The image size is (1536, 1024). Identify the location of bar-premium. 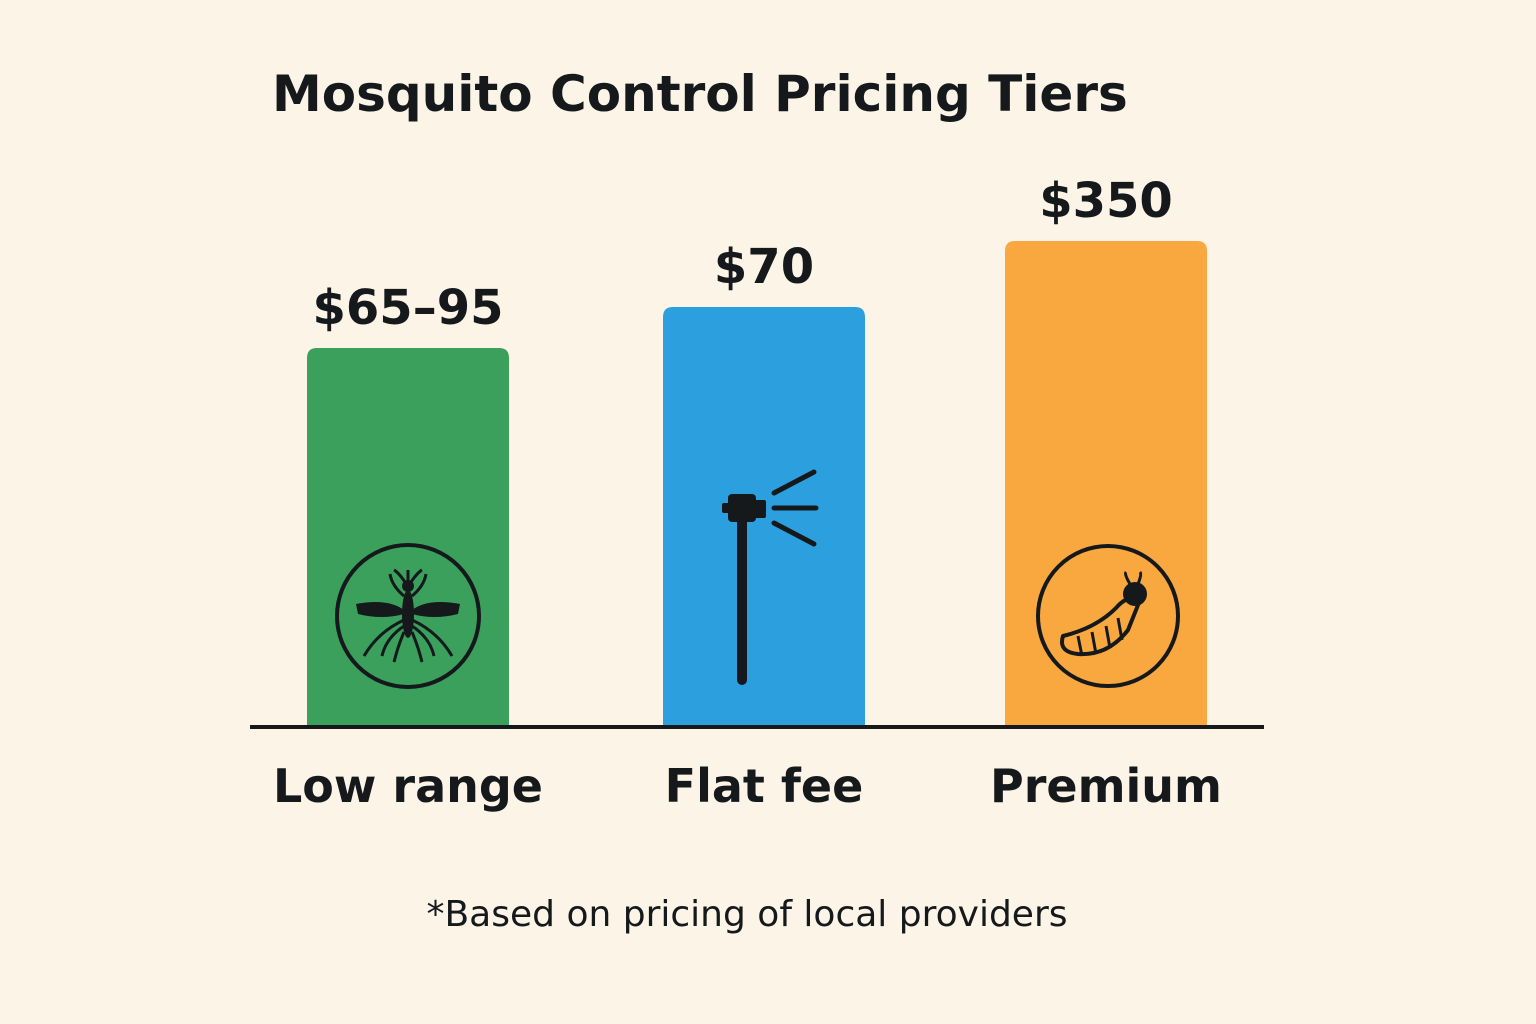
(1106, 483).